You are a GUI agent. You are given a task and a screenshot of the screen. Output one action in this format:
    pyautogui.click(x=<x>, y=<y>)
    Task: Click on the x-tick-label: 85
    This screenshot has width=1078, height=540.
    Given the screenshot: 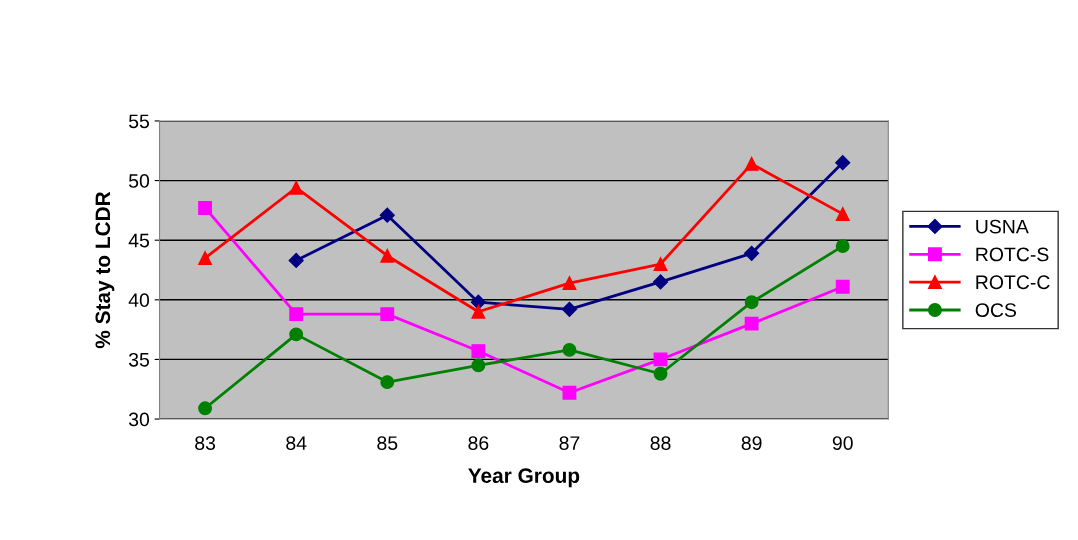 What is the action you would take?
    pyautogui.click(x=387, y=443)
    